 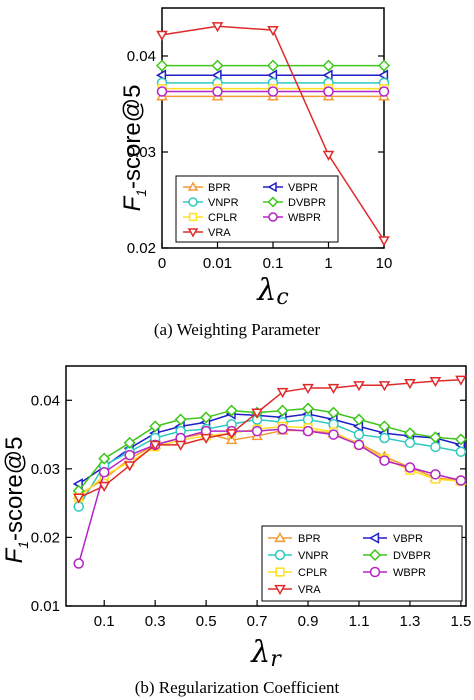 I want to click on y-label-sub-b: 1, so click(x=23, y=545).